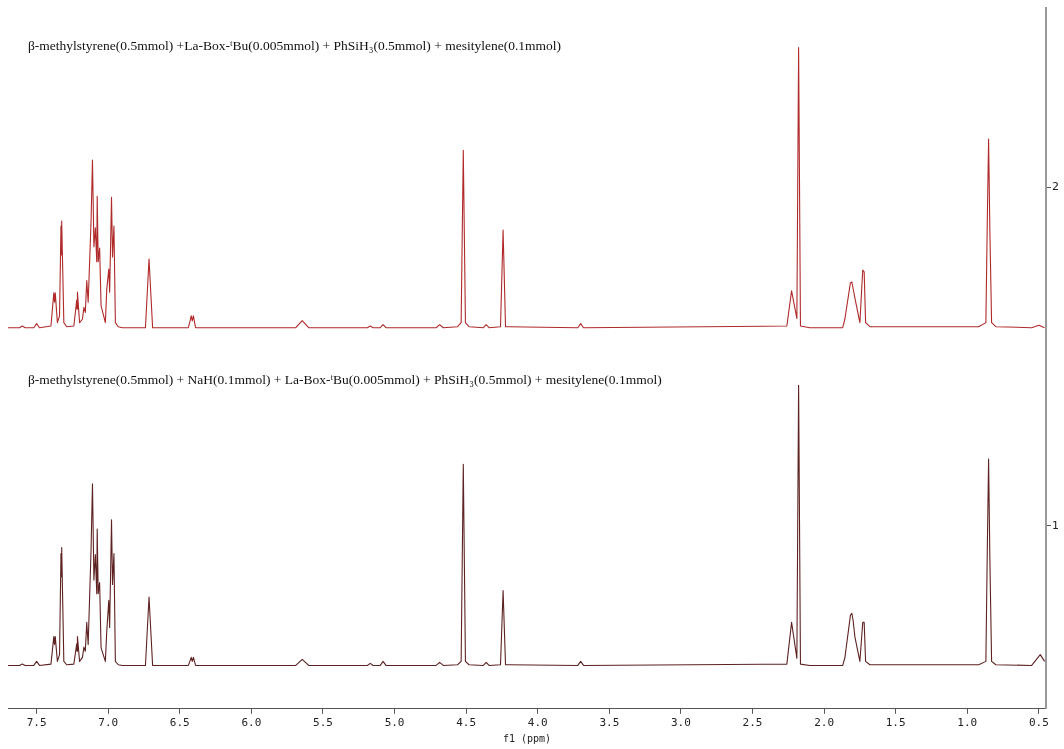  I want to click on x-tick-label: 6.0, so click(251, 723).